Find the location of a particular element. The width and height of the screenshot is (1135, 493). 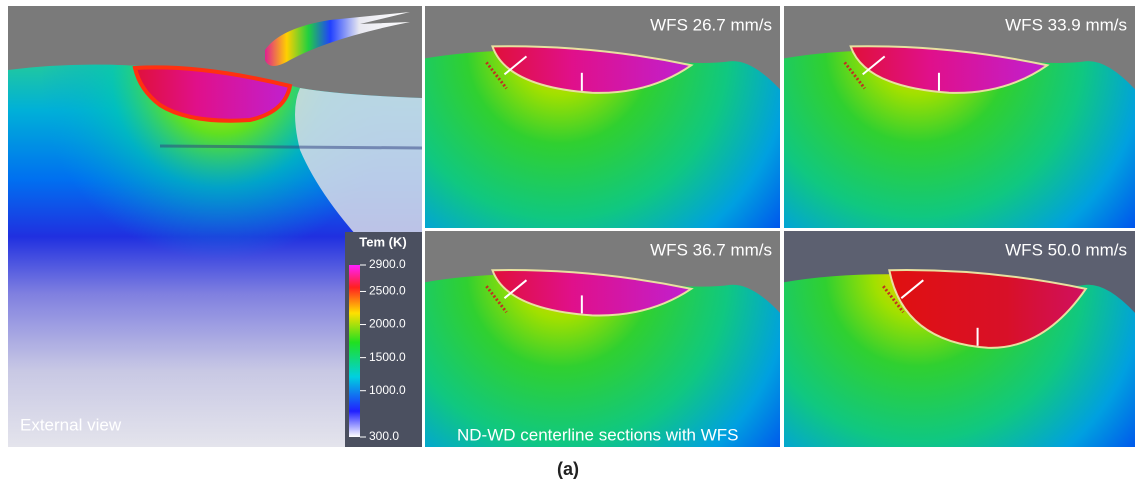

panel-label: WFS 50.0 mm/s is located at coordinates (1066, 249).